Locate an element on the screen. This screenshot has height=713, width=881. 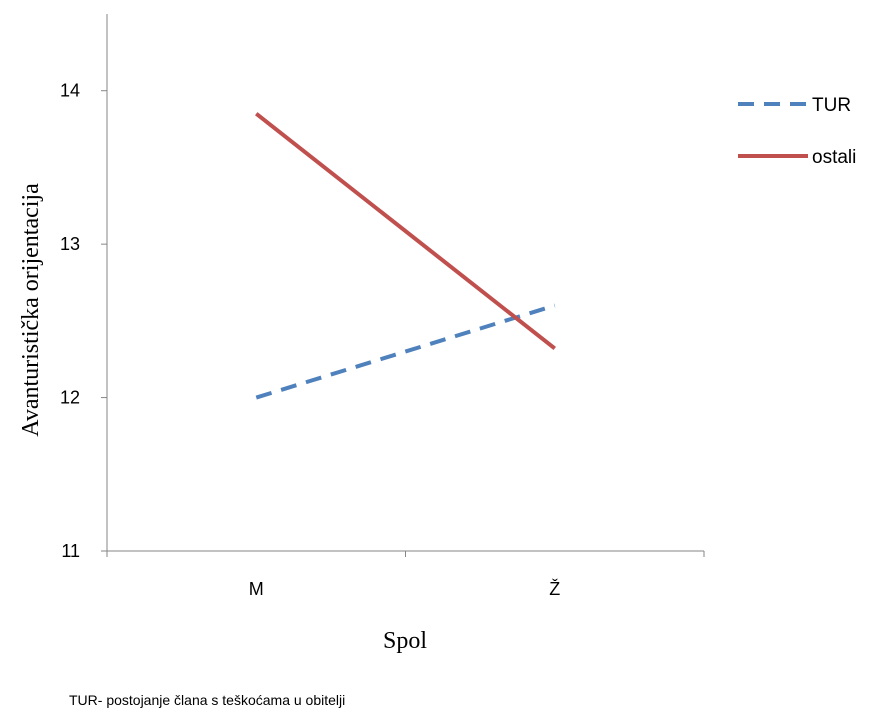
series-line-TUR is located at coordinates (405, 351).